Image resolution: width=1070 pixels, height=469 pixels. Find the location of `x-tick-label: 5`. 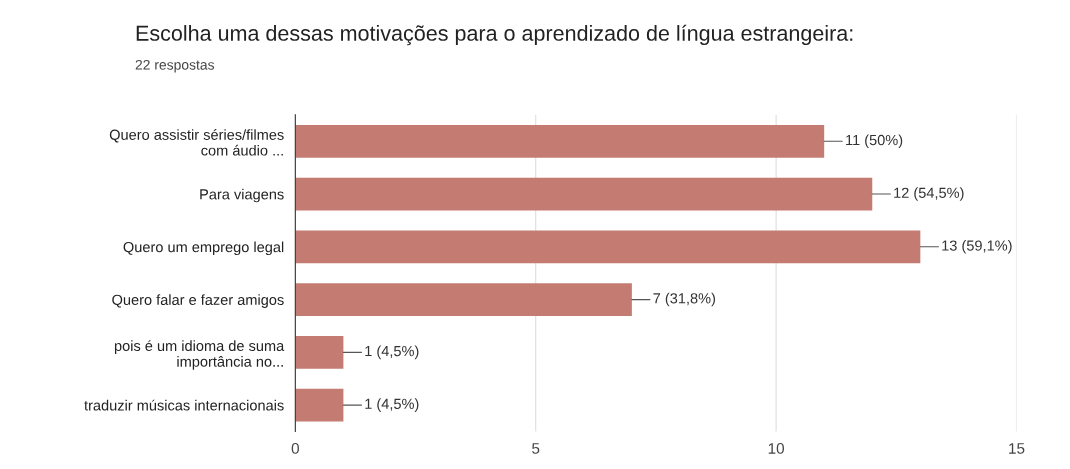

x-tick-label: 5 is located at coordinates (536, 448).